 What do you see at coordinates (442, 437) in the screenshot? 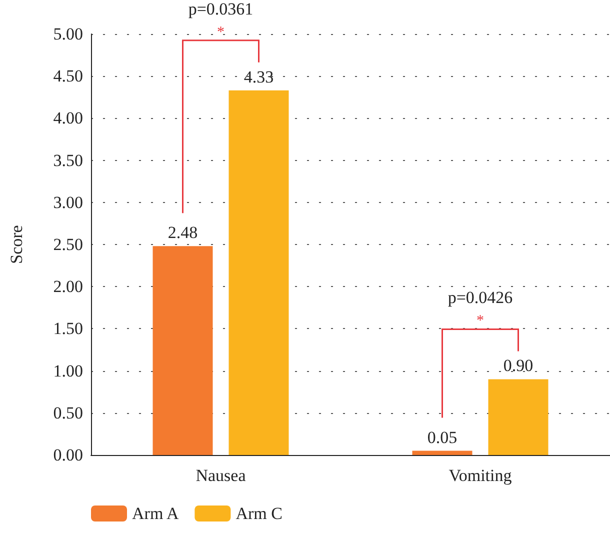
I see `data-label: 0.05` at bounding box center [442, 437].